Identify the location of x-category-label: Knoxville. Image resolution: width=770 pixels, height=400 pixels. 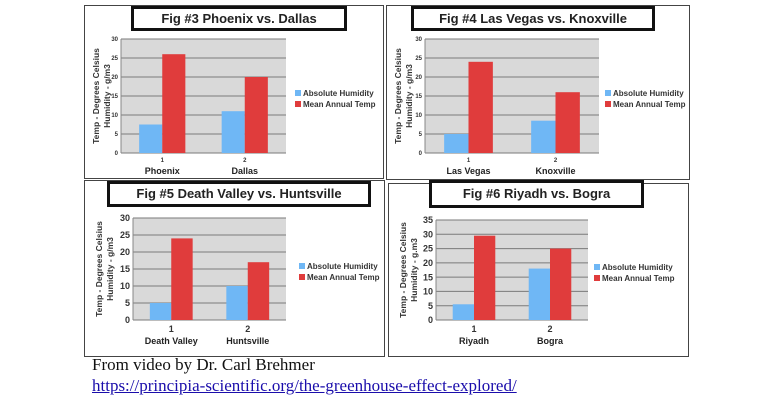
(555, 171).